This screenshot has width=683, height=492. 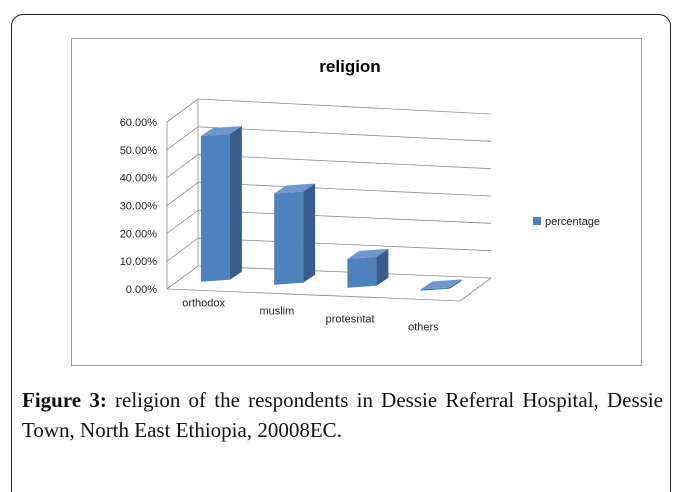 I want to click on bar-orthodox, so click(x=221, y=203).